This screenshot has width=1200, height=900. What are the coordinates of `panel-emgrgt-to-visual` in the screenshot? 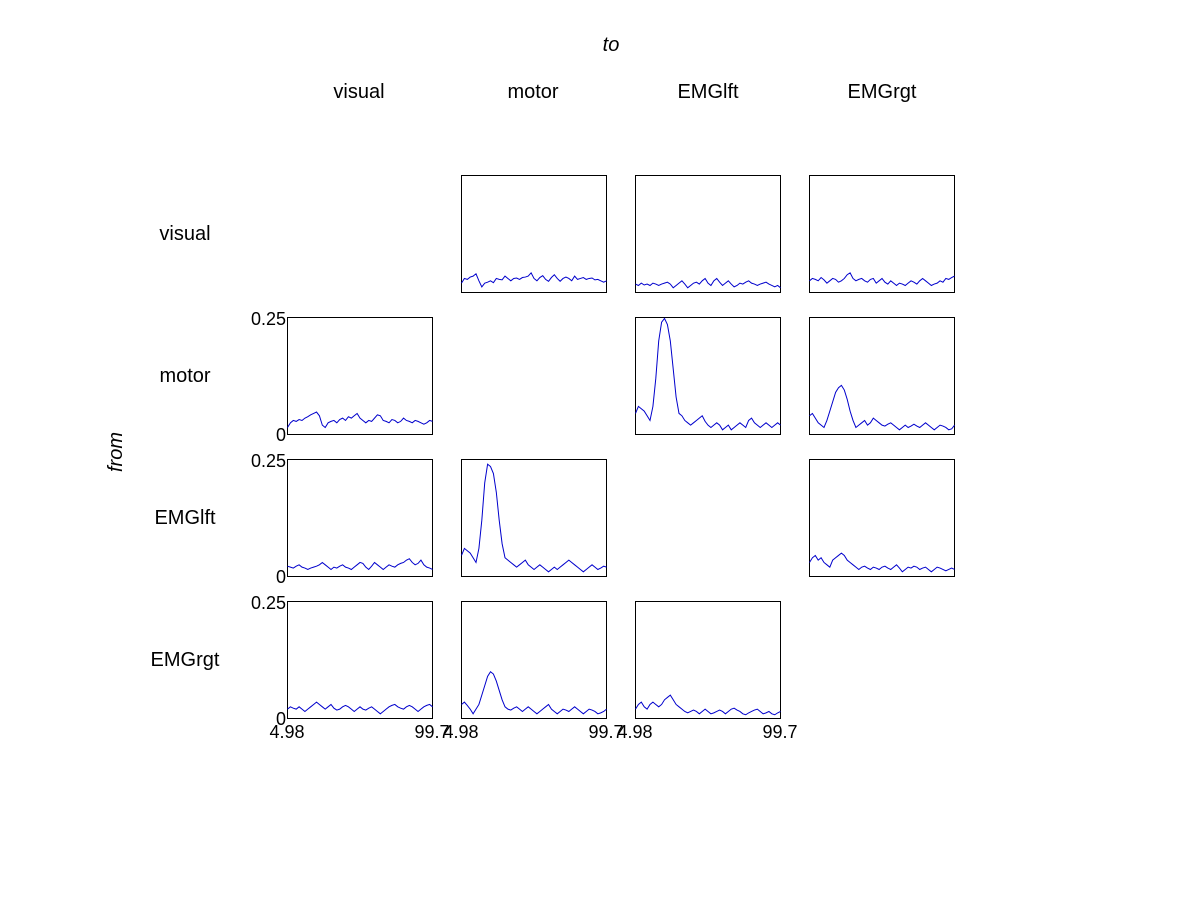 It's located at (360, 660).